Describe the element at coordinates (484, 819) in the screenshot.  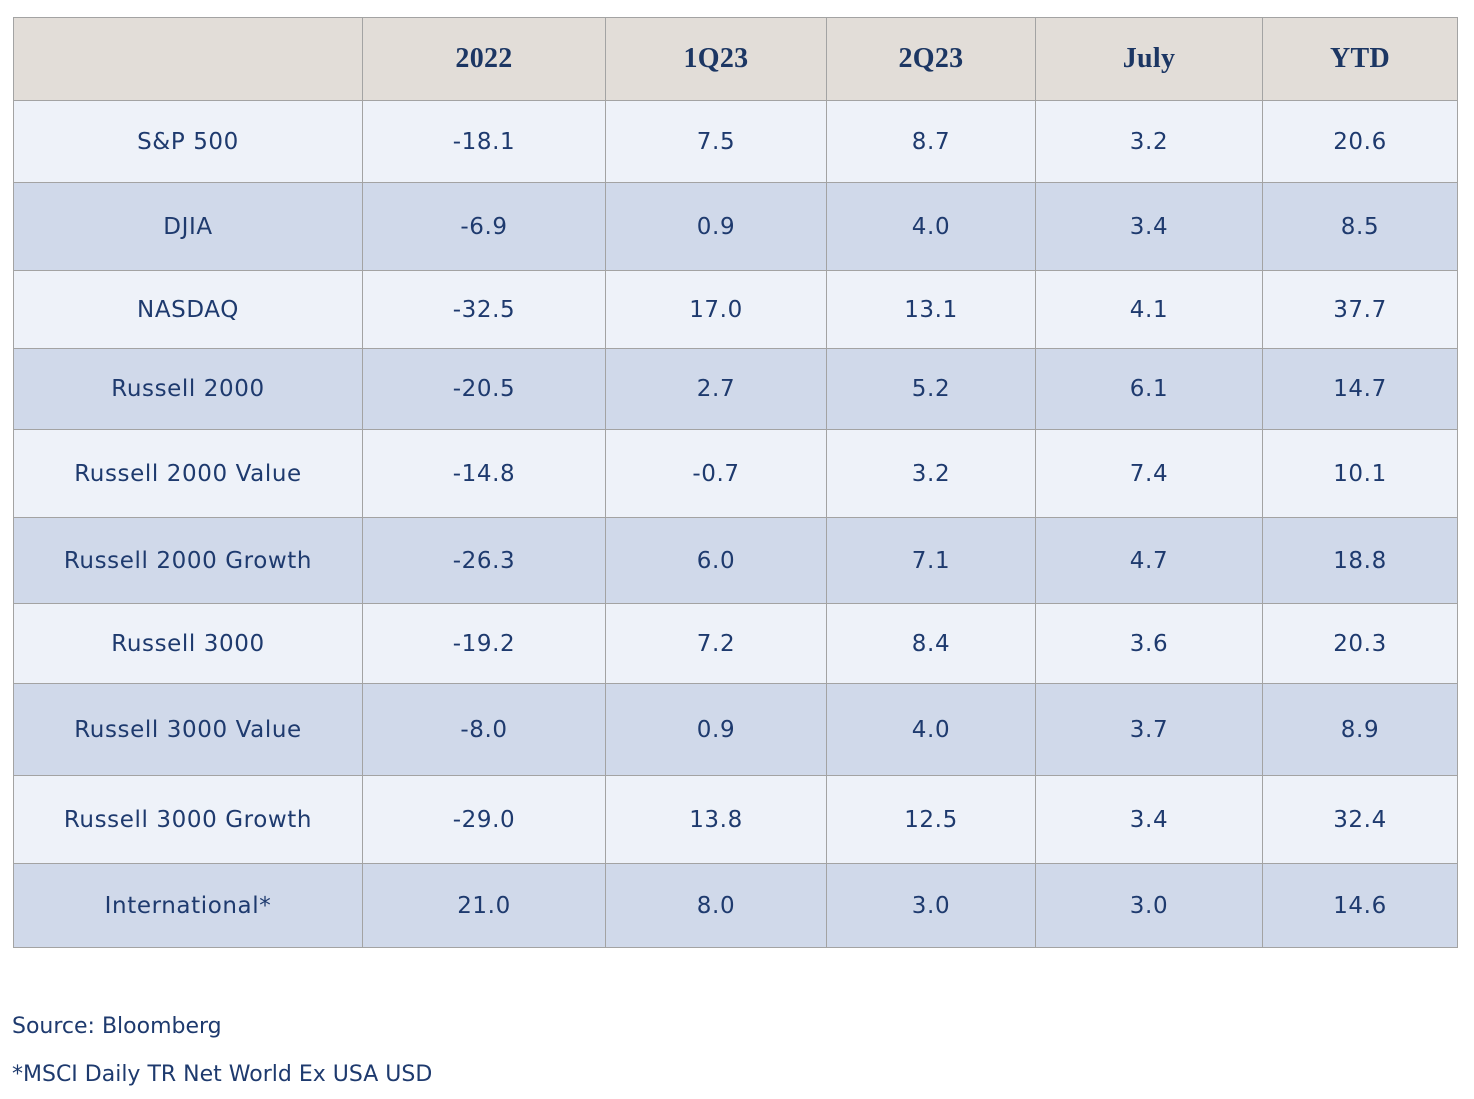
I see `value-cell-2022: -29.0` at that location.